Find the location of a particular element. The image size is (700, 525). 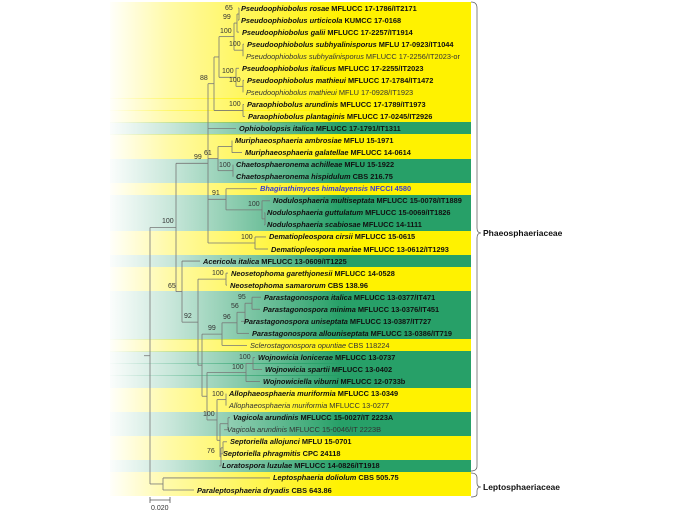

voucher-code: CBS 643.86 is located at coordinates (311, 490).